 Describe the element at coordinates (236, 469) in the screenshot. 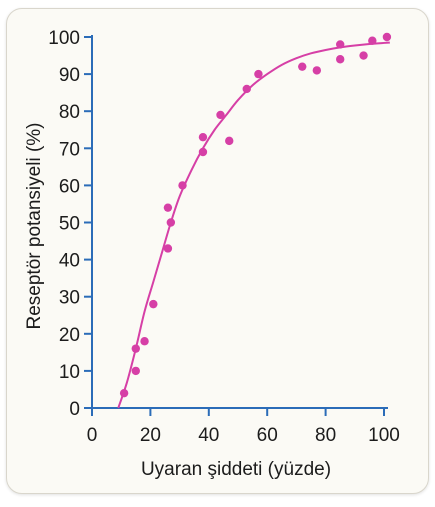

I see `x-axis-title: Uyaran şiddeti (yüzde)` at that location.